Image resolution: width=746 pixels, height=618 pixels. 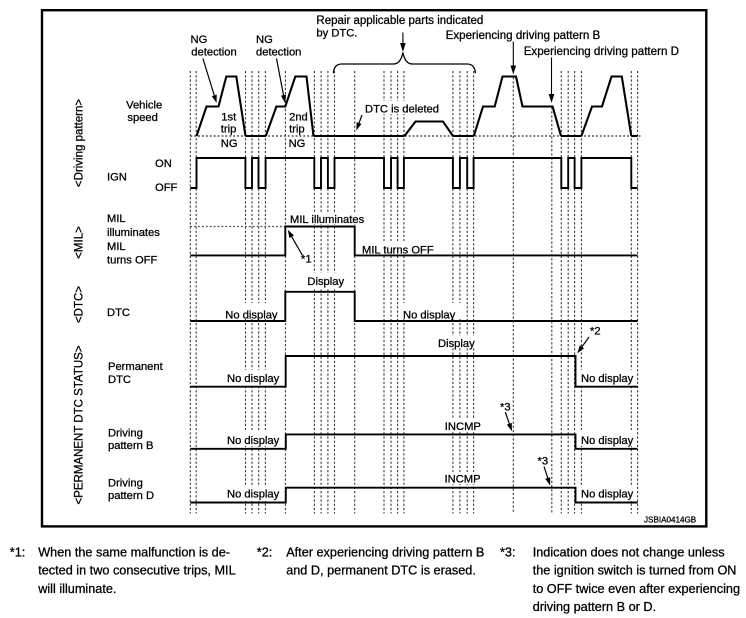 I want to click on svg-text: MIL turns OFF, so click(x=398, y=251).